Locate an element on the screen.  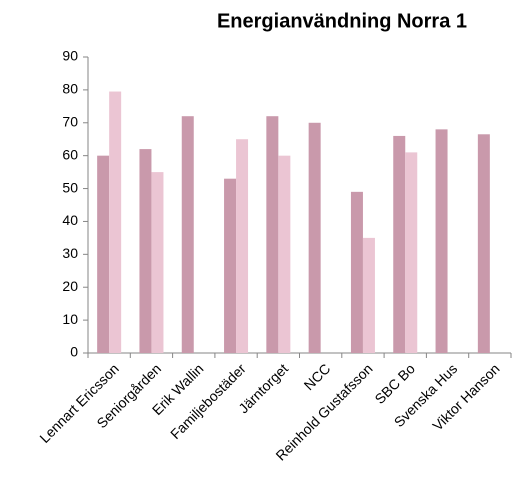
y-tick-label: 0 is located at coordinates (74, 352).